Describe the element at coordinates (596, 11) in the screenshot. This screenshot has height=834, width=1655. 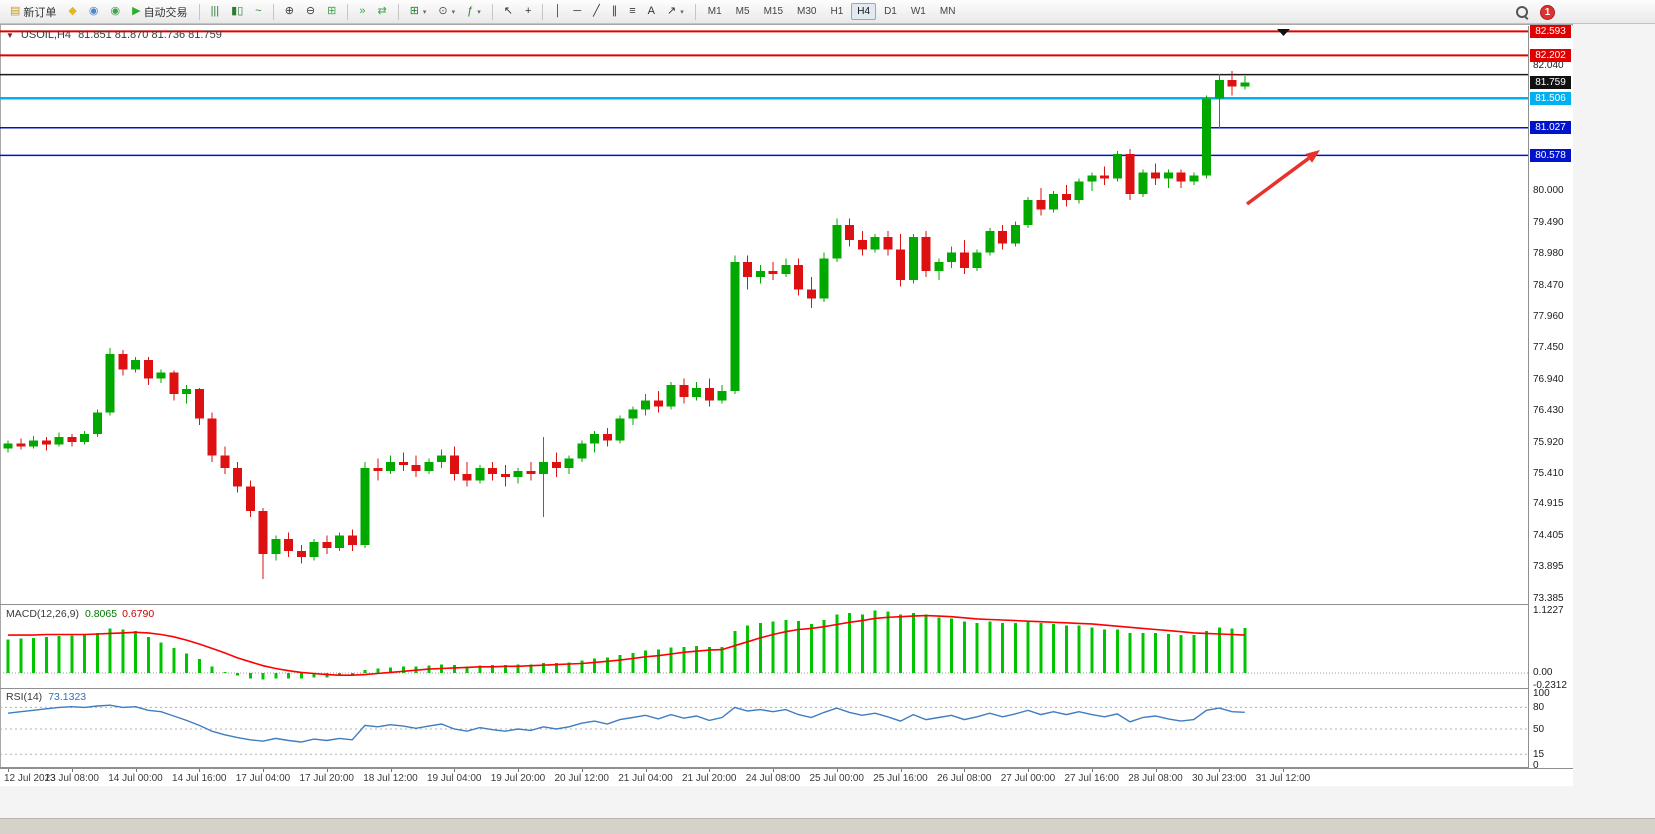
I see `trendline-icon: ╱` at that location.